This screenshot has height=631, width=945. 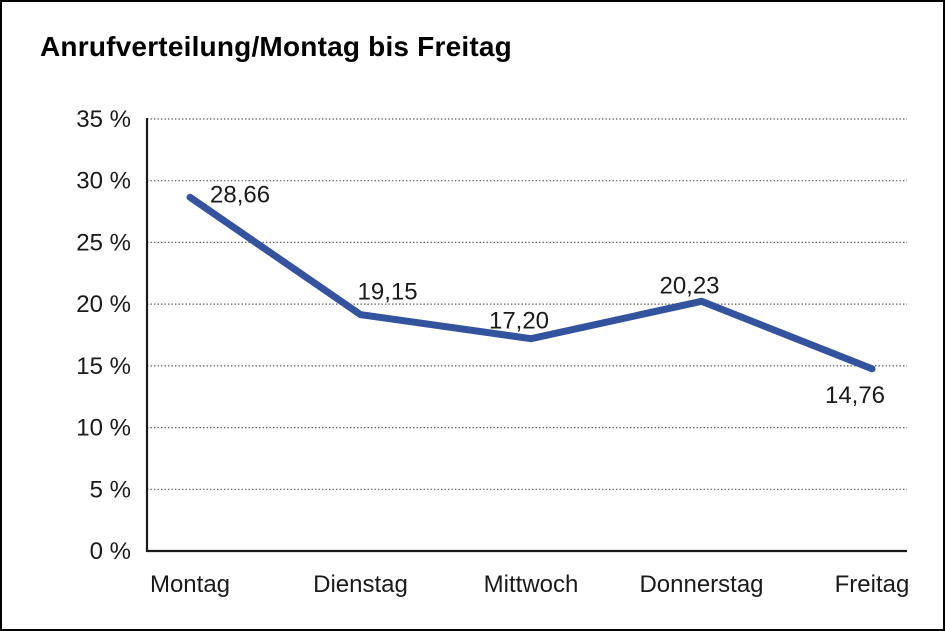 What do you see at coordinates (689, 285) in the screenshot?
I see `data-point-label: 20,23` at bounding box center [689, 285].